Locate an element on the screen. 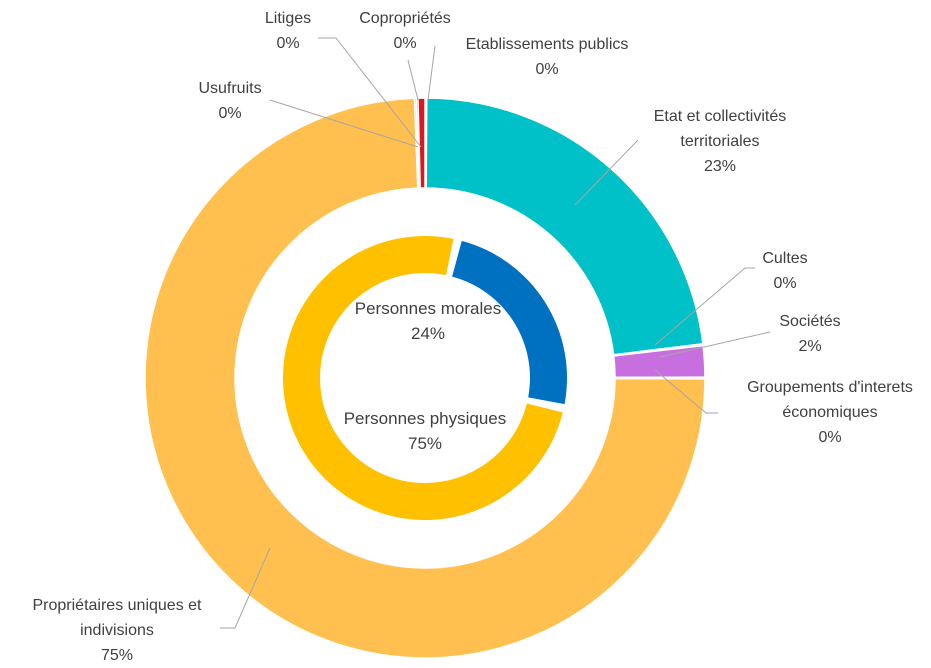 This screenshot has height=668, width=931. label-text: Cultes is located at coordinates (785, 258).